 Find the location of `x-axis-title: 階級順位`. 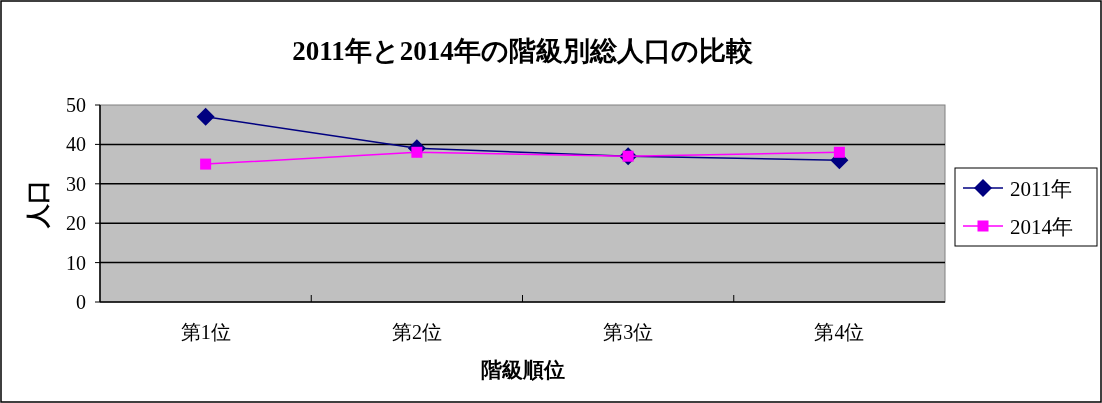

x-axis-title: 階級順位 is located at coordinates (522, 370).